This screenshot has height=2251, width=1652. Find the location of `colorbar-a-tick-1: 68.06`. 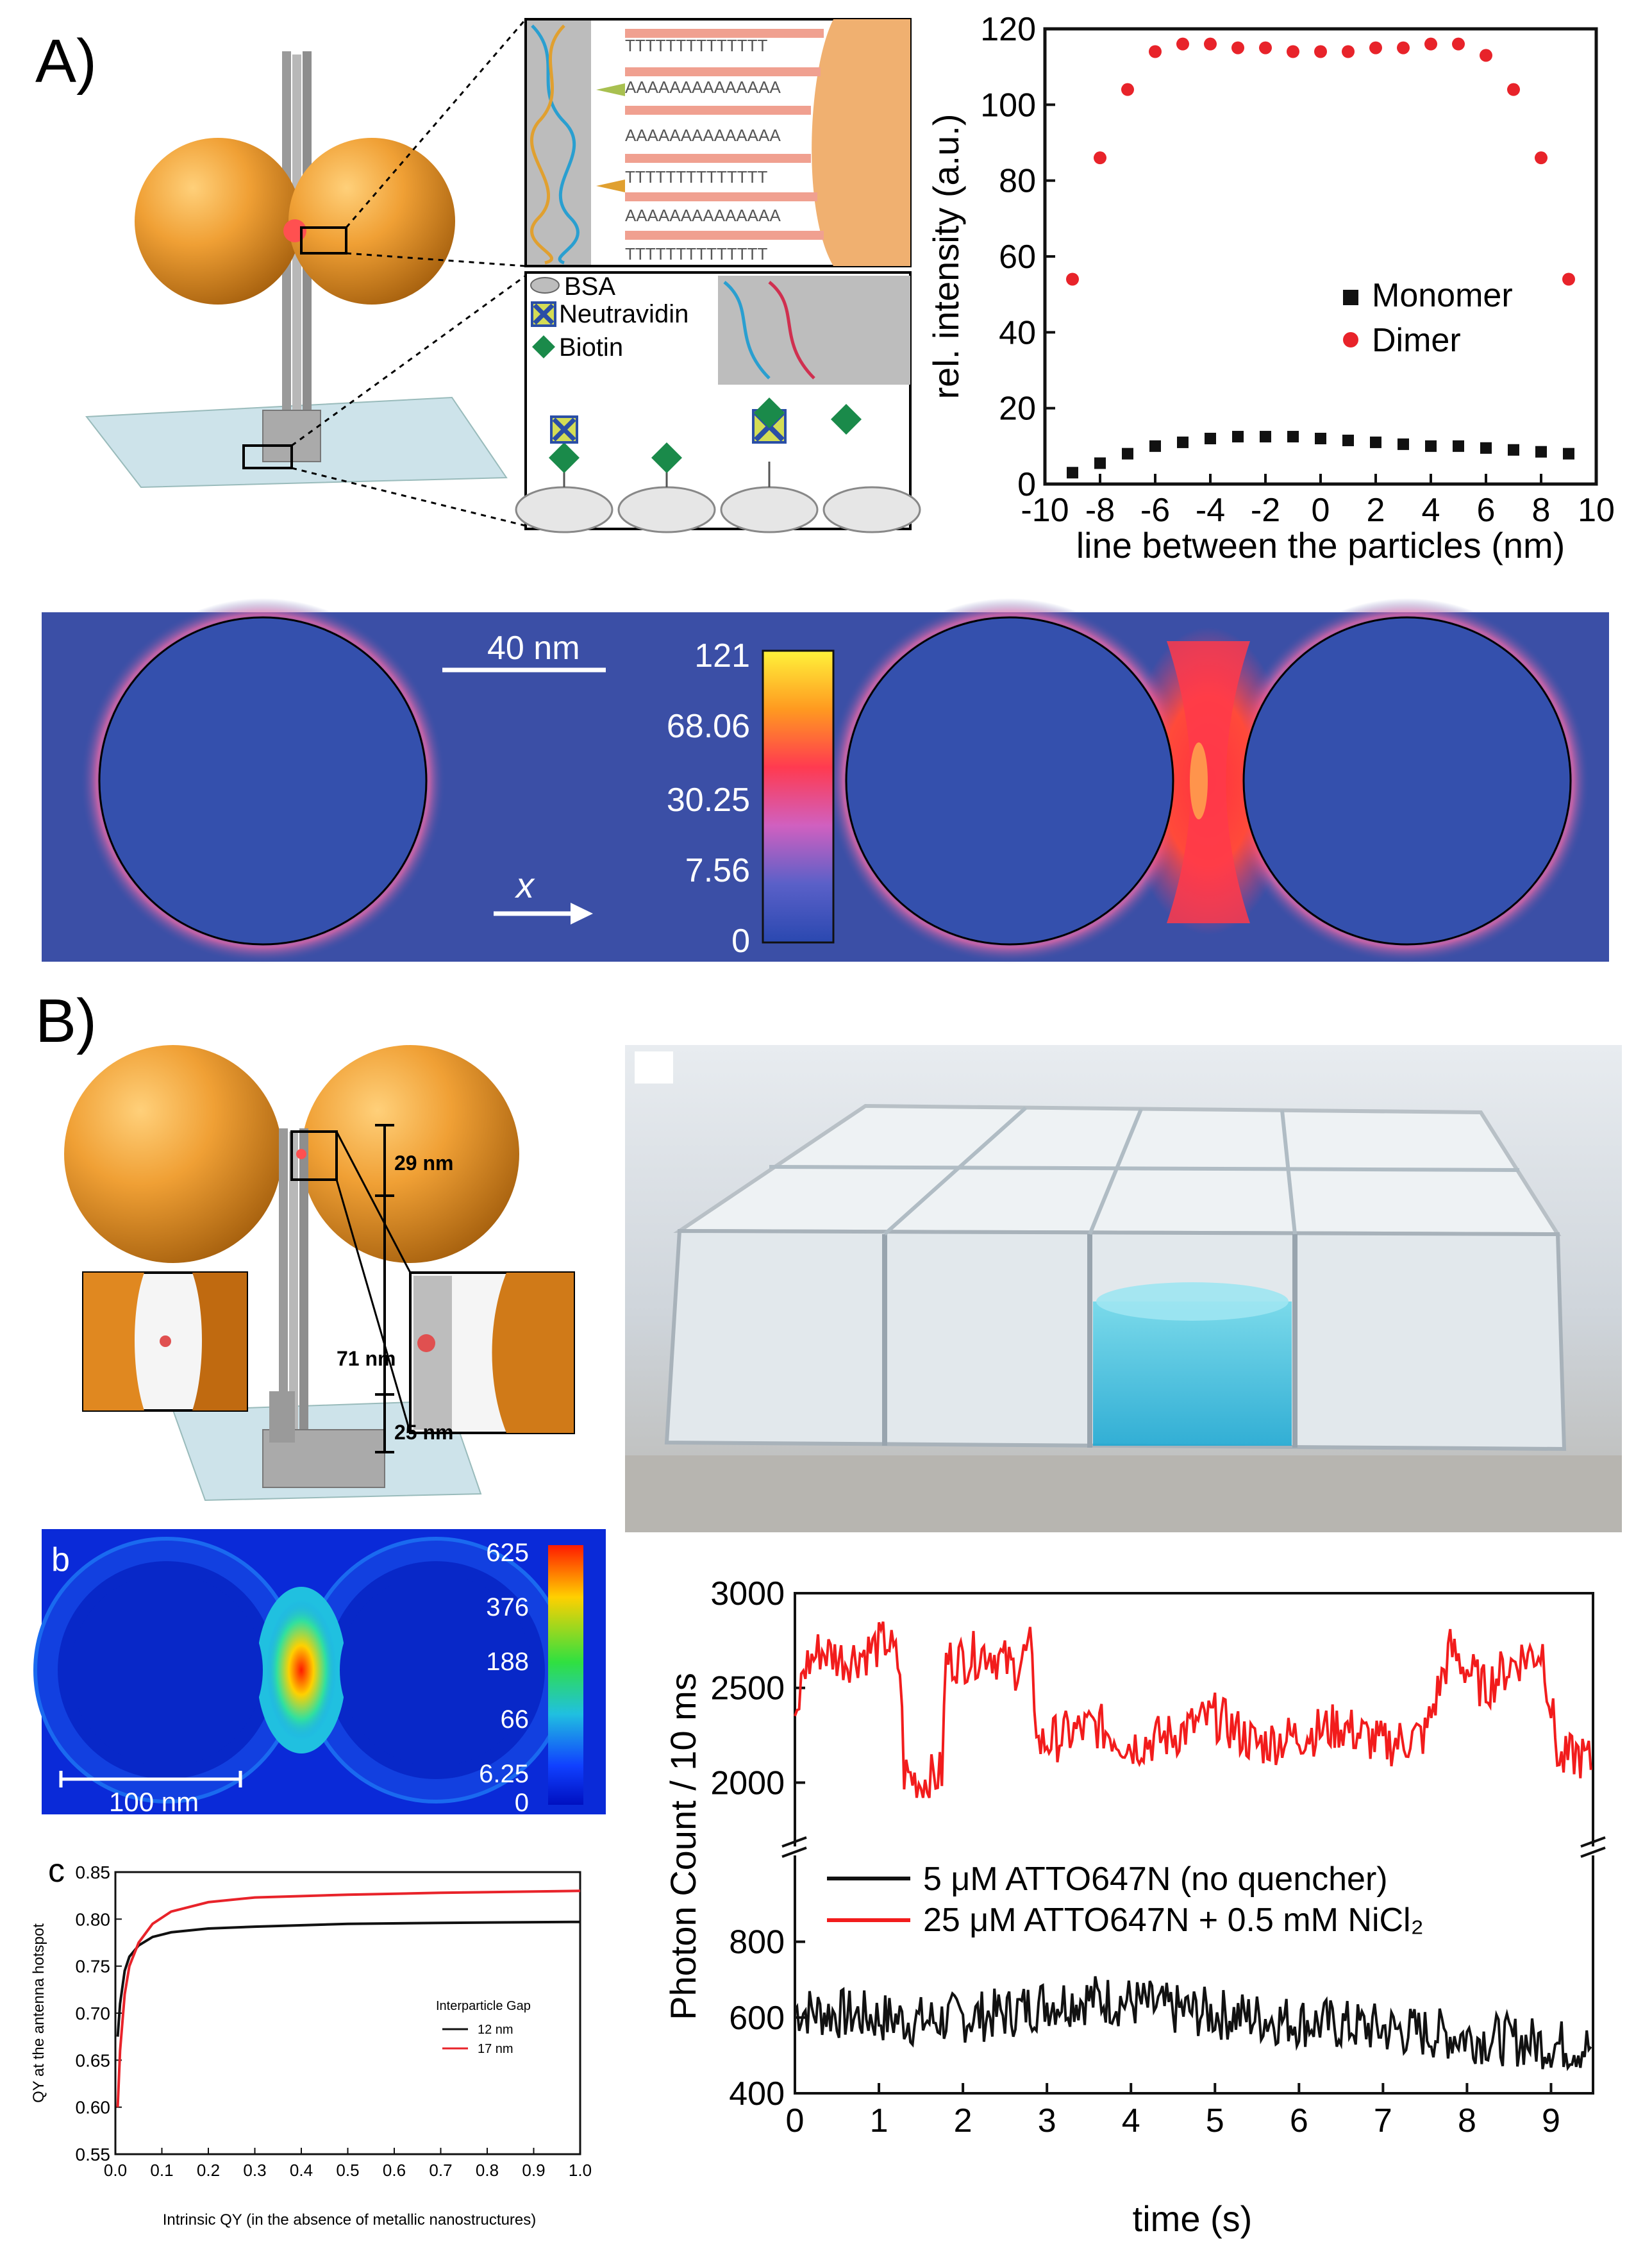

colorbar-a-tick-1: 68.06 is located at coordinates (708, 727).